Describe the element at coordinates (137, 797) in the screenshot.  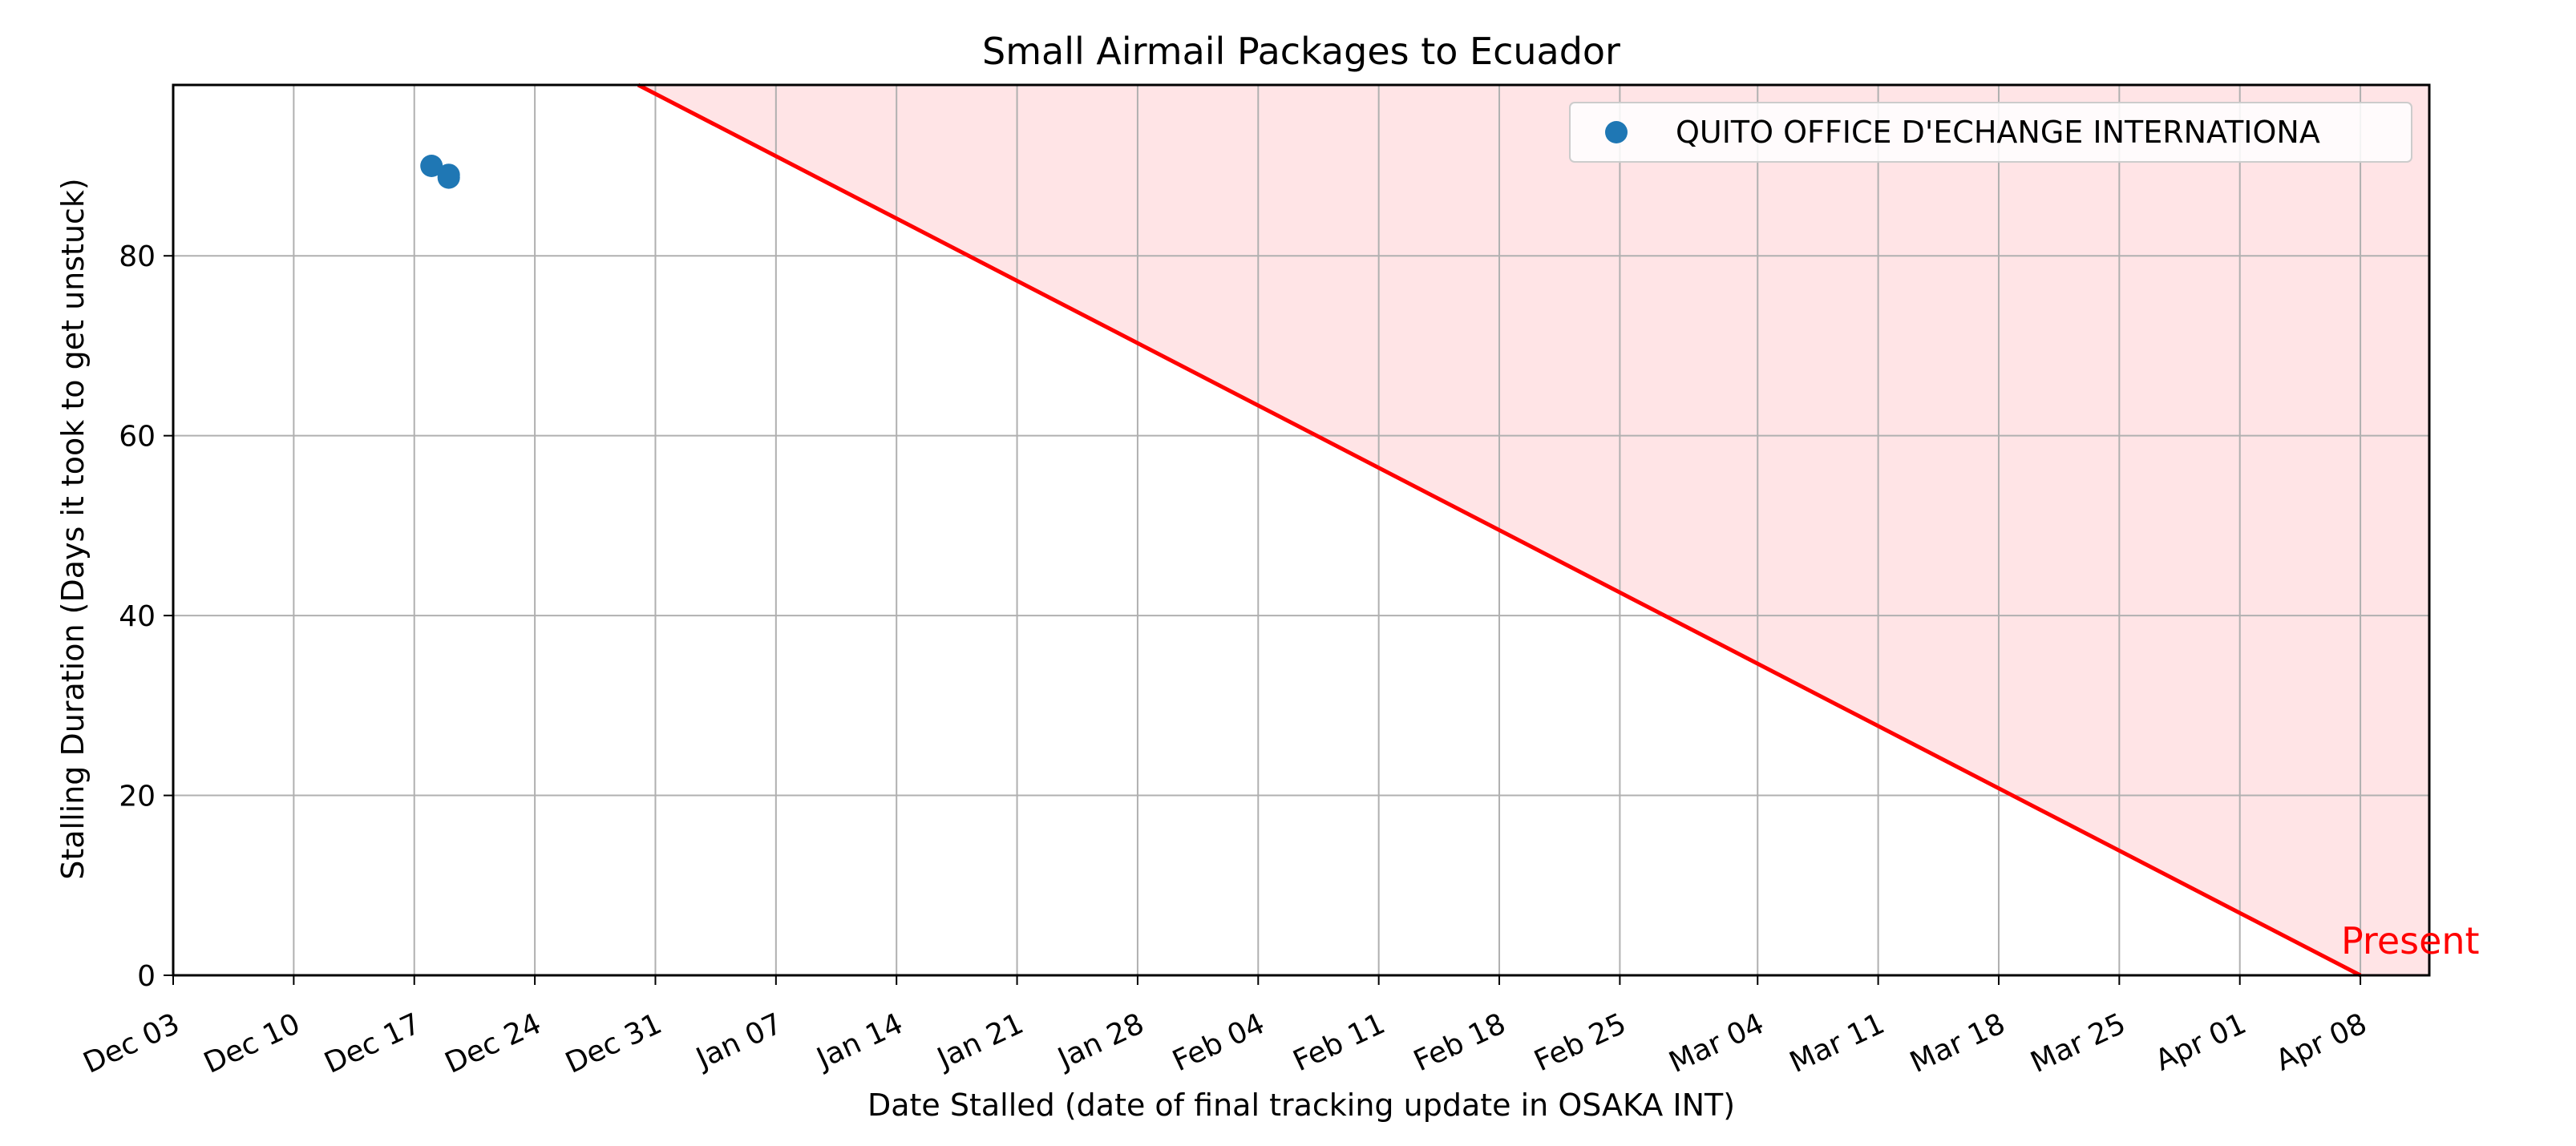
I see `y-tick-label: 20` at that location.